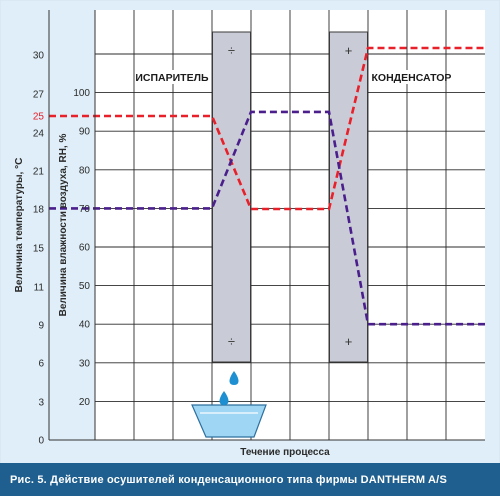  What do you see at coordinates (85, 363) in the screenshot?
I see `y-right-tick-label: 30` at bounding box center [85, 363].